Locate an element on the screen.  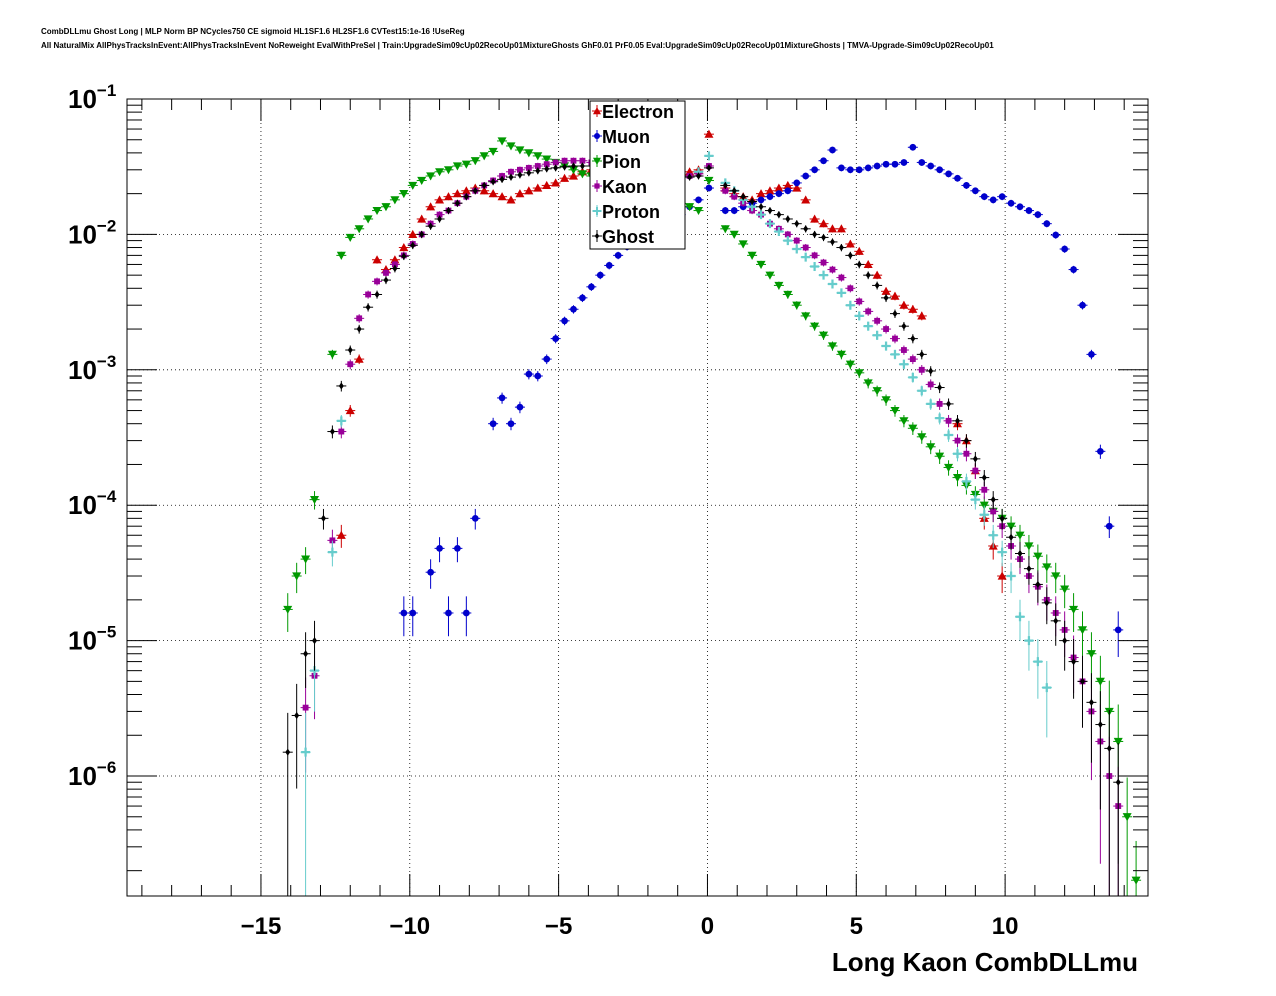
legend-label: Electron is located at coordinates (638, 112).